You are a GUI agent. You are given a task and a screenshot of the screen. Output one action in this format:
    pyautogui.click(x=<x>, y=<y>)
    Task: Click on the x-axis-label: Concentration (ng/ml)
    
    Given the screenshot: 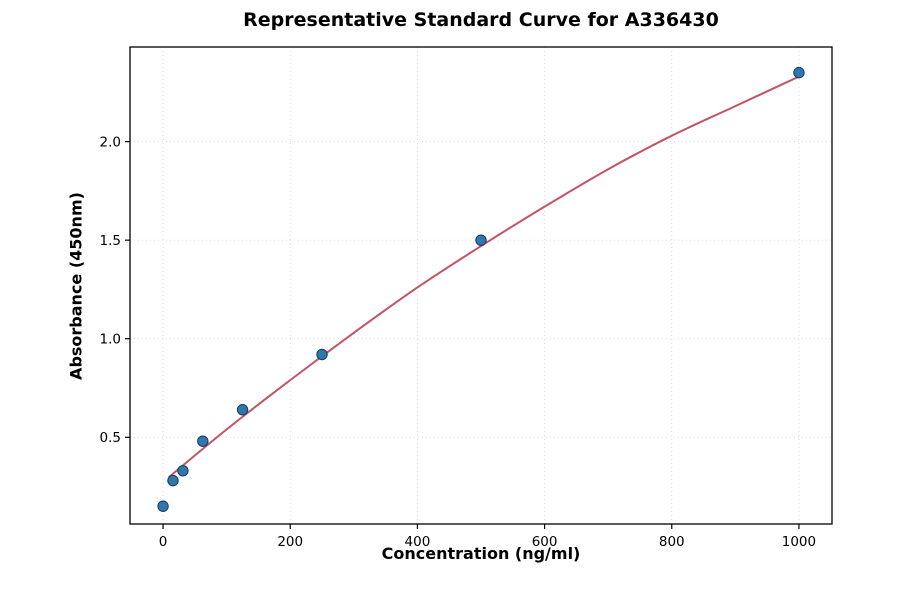 What is the action you would take?
    pyautogui.click(x=481, y=553)
    